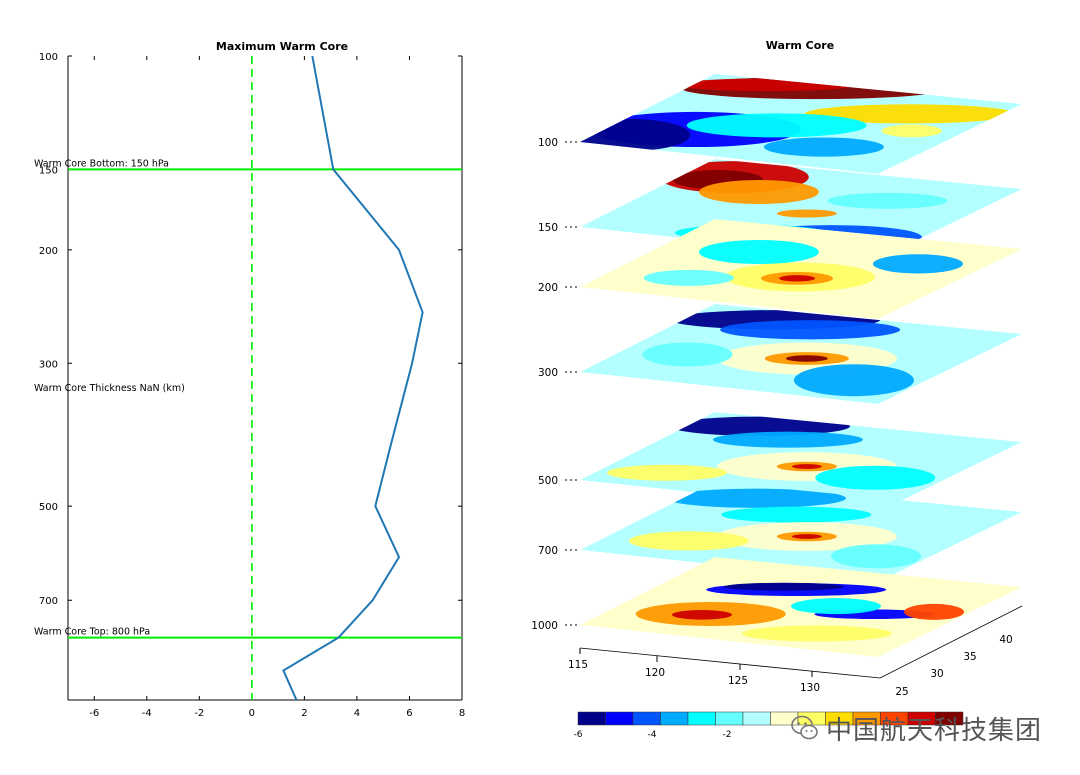  Describe the element at coordinates (409, 713) in the screenshot. I see `x-tick-label: 6` at that location.